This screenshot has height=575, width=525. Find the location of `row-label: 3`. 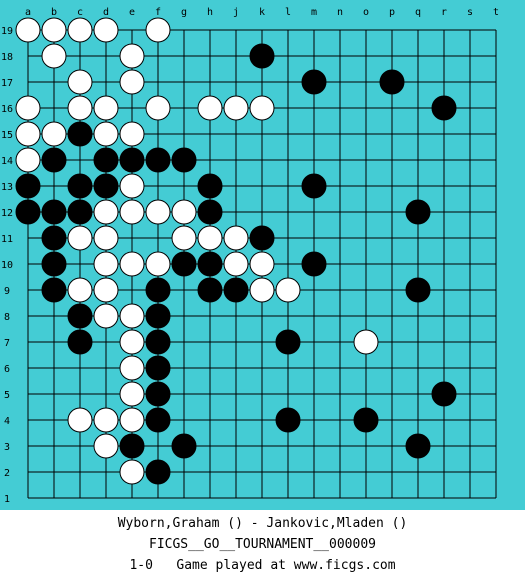

row-label: 3 is located at coordinates (7, 447).